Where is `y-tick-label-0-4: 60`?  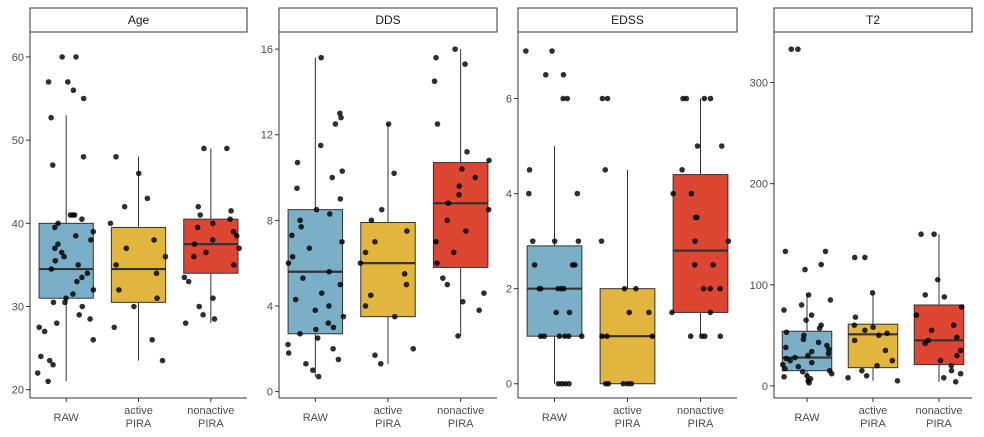 y-tick-label-0-4: 60 is located at coordinates (18, 58).